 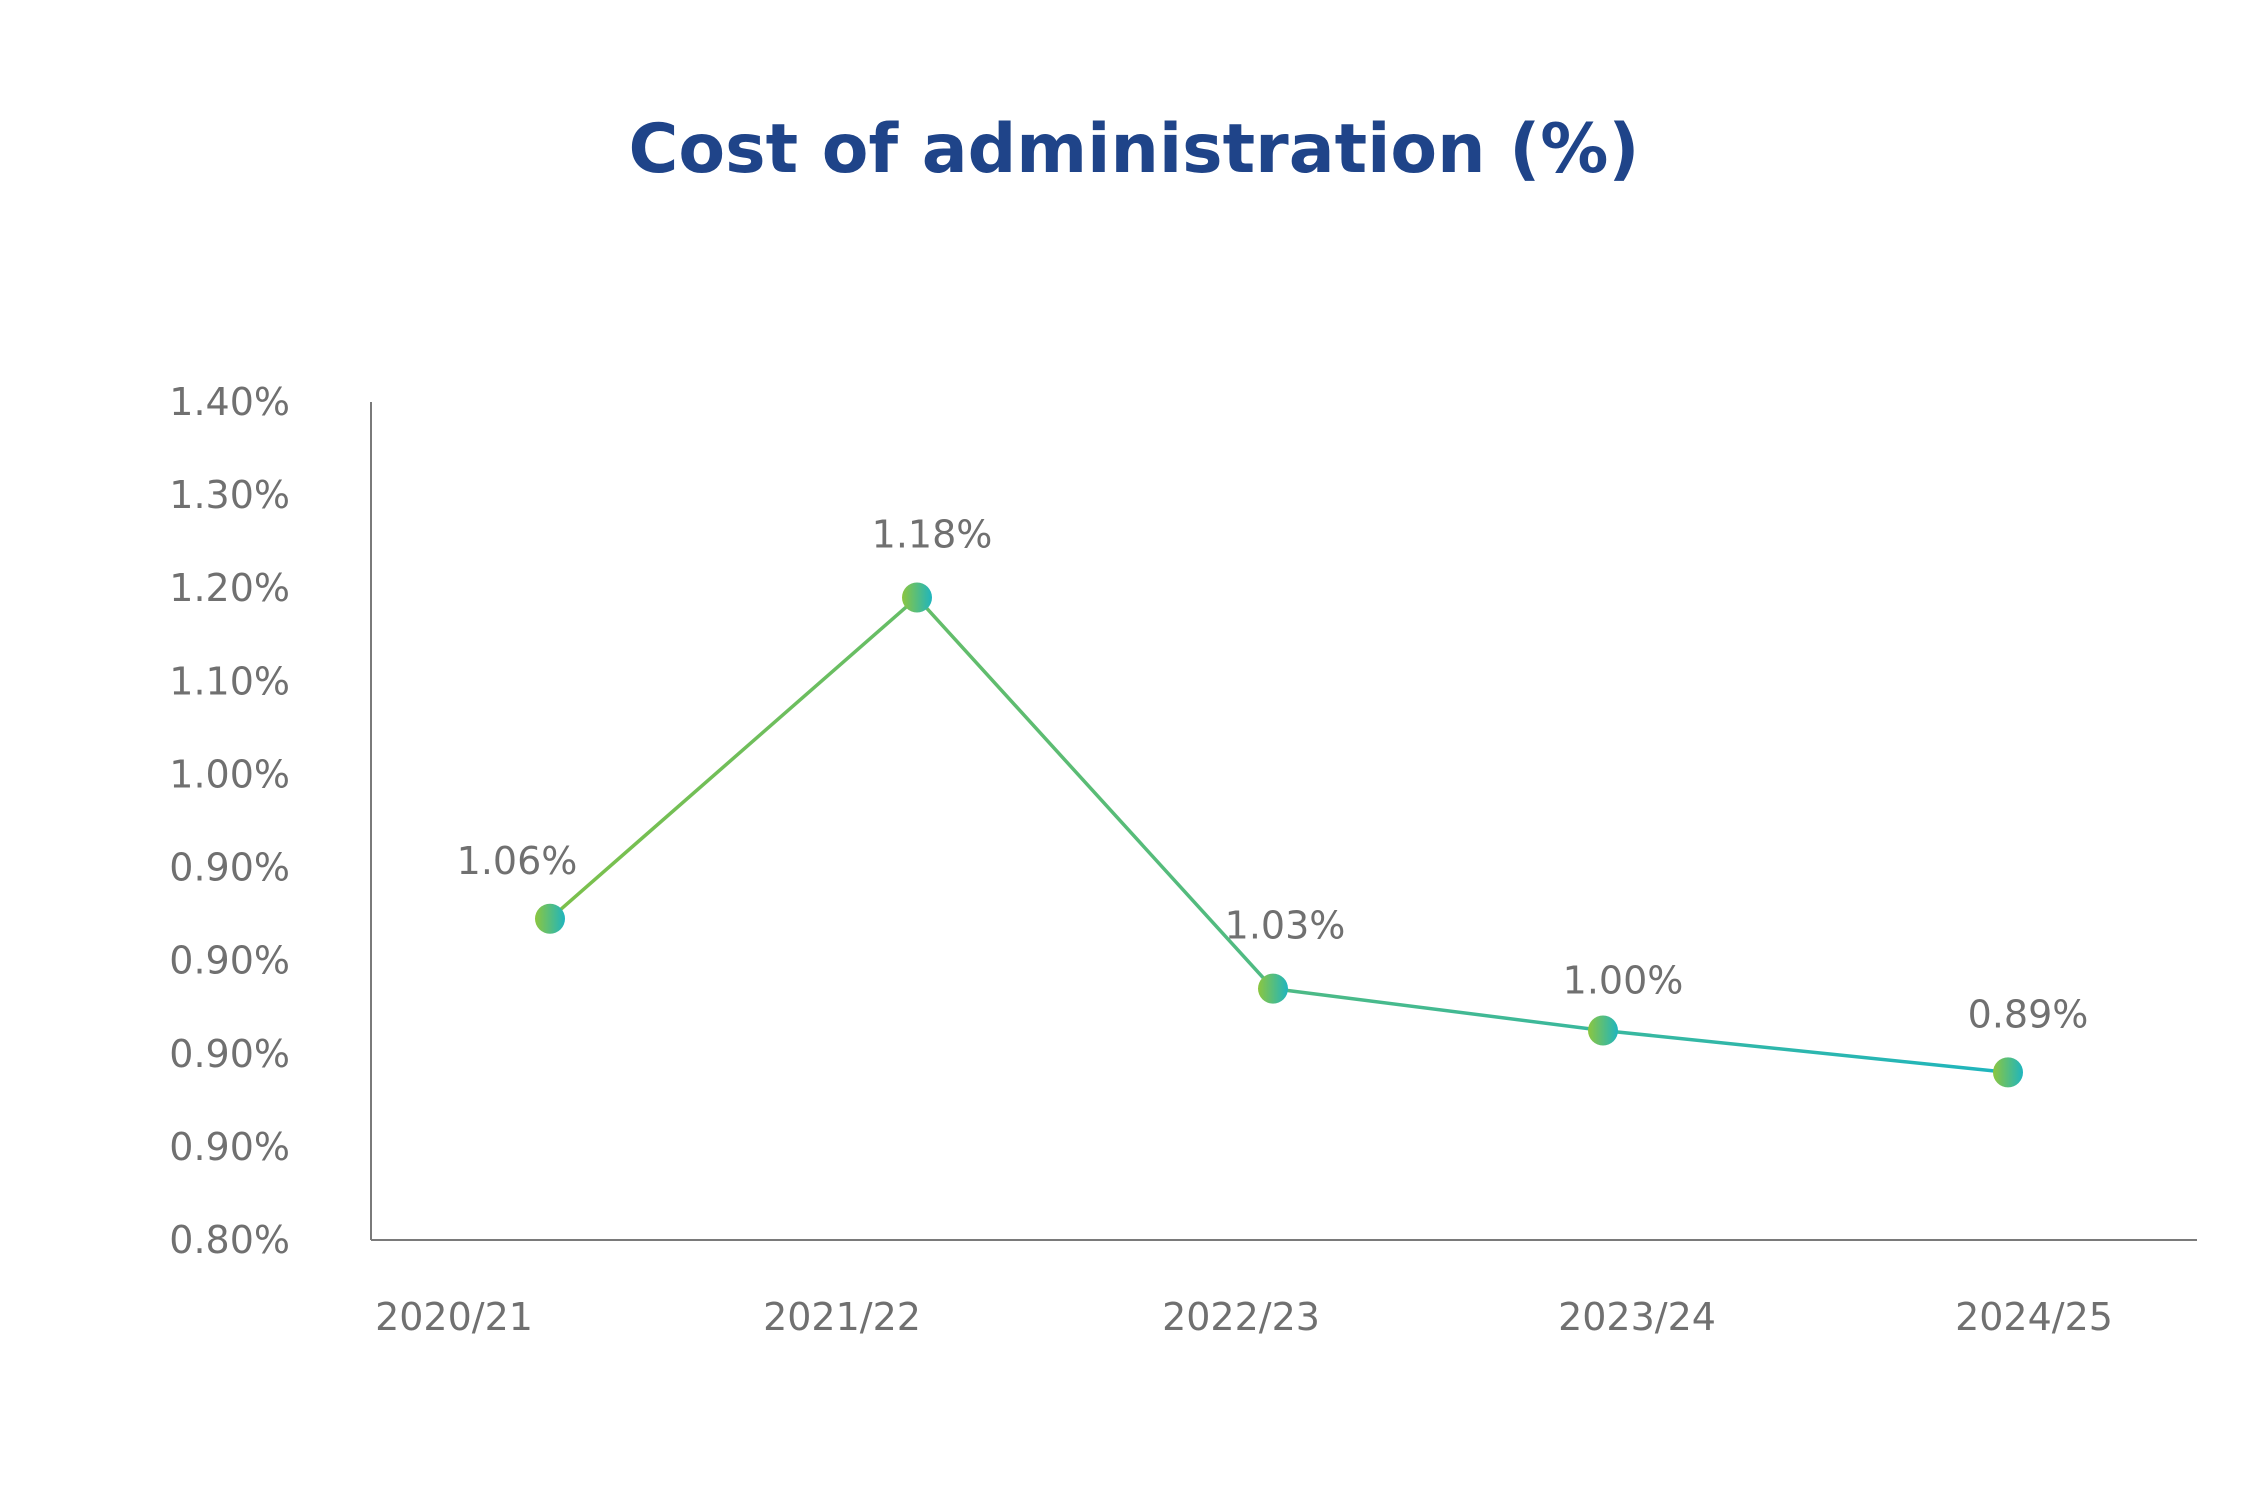 What do you see at coordinates (1623, 981) in the screenshot?
I see `data-label: 1.00%` at bounding box center [1623, 981].